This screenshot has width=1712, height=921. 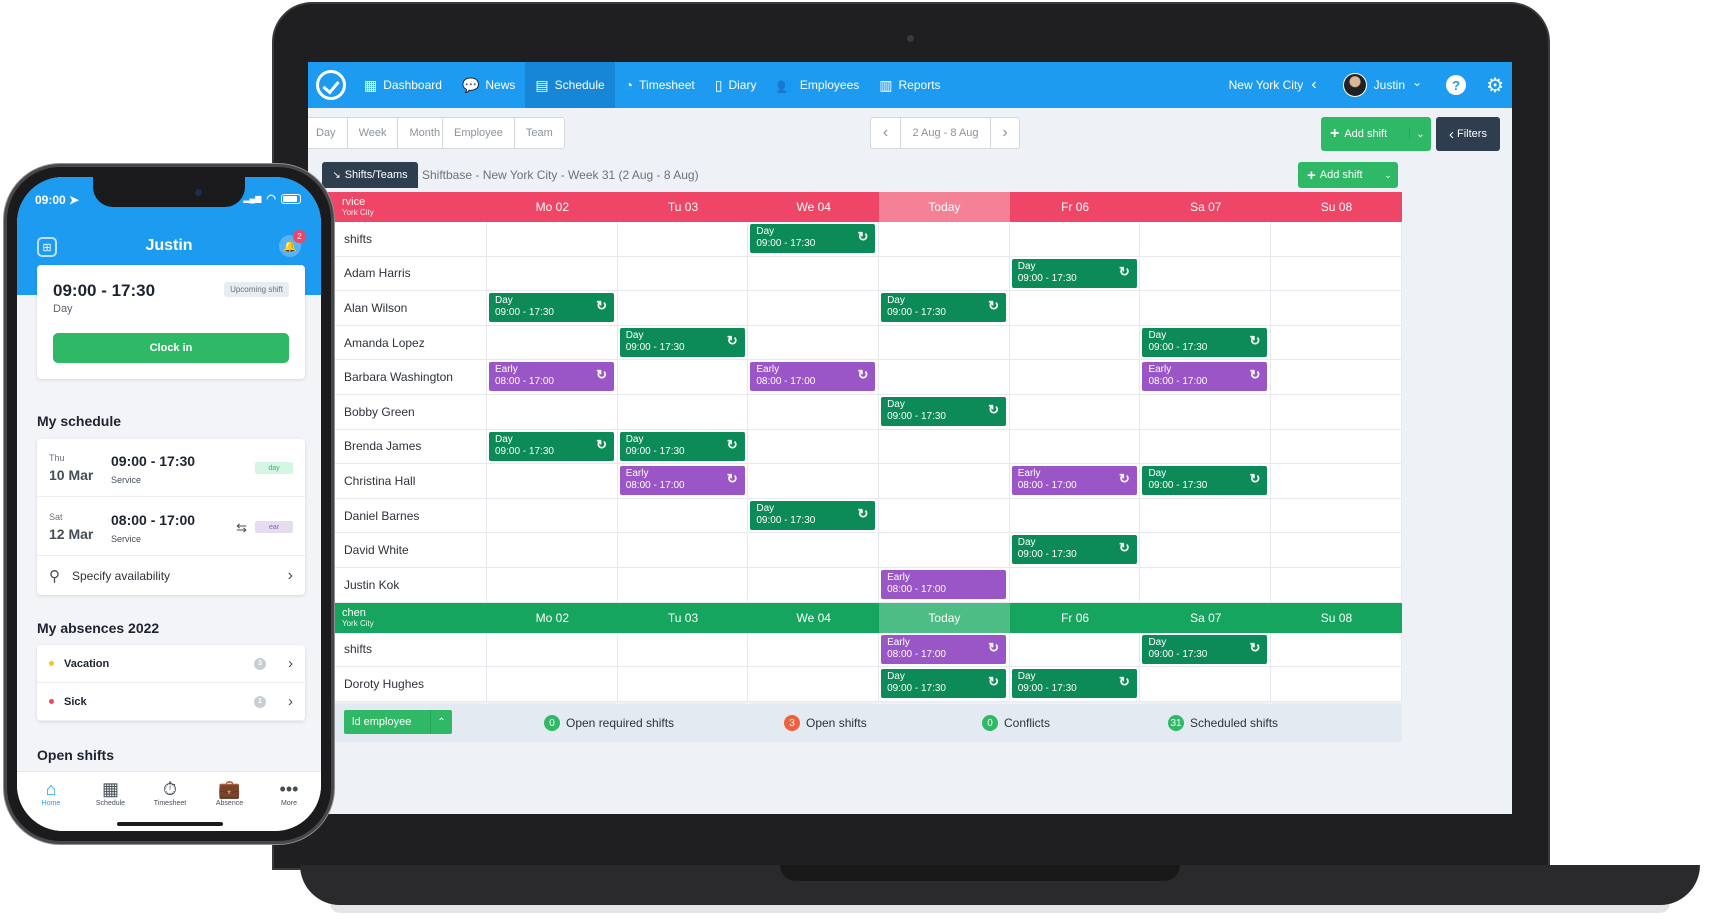 What do you see at coordinates (404, 515) in the screenshot?
I see `employee-name: Daniel Barnes` at bounding box center [404, 515].